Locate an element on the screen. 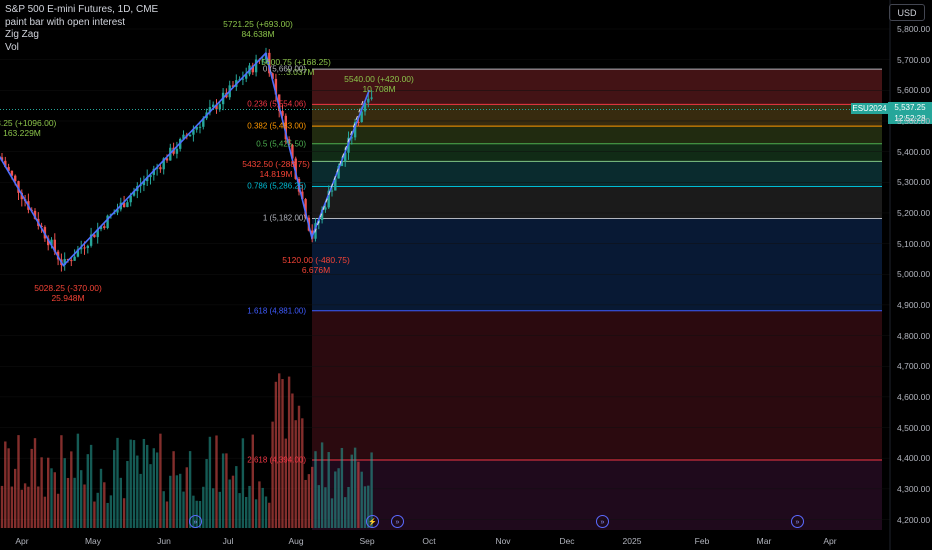  lightning-event-icon: ⚡ is located at coordinates (372, 521).